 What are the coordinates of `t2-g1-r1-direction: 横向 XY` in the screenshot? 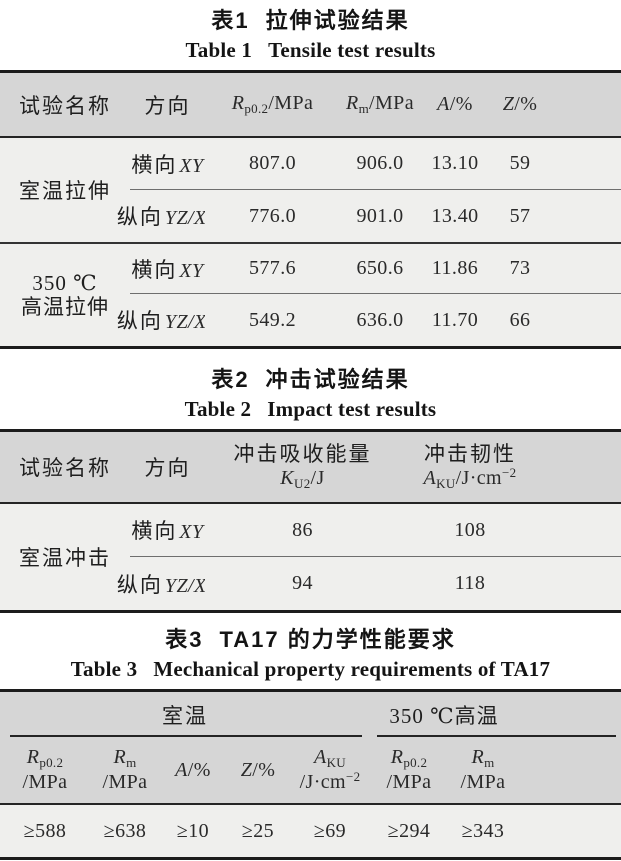 It's located at (167, 530).